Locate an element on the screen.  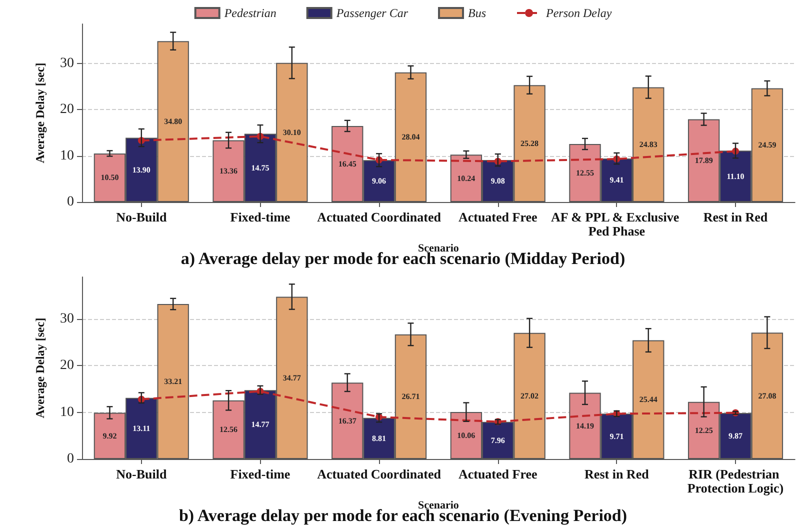
data-label: 8.81 is located at coordinates (379, 438).